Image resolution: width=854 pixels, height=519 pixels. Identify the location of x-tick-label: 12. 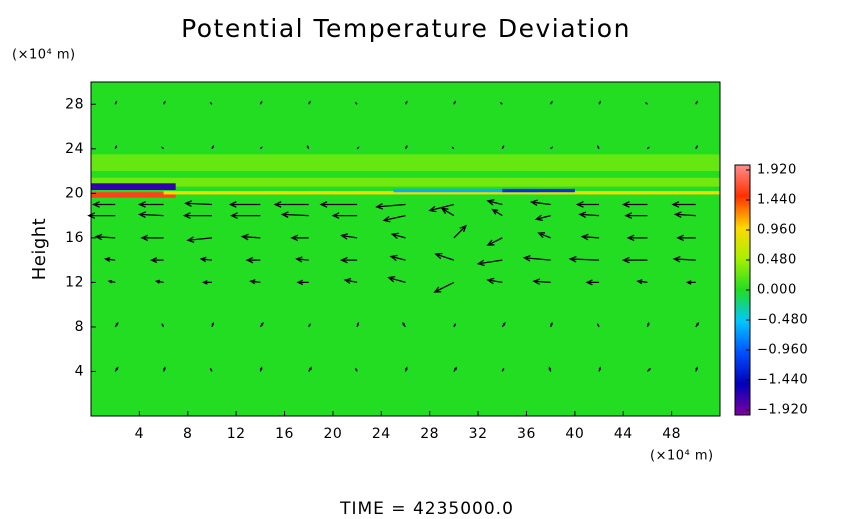
(236, 434).